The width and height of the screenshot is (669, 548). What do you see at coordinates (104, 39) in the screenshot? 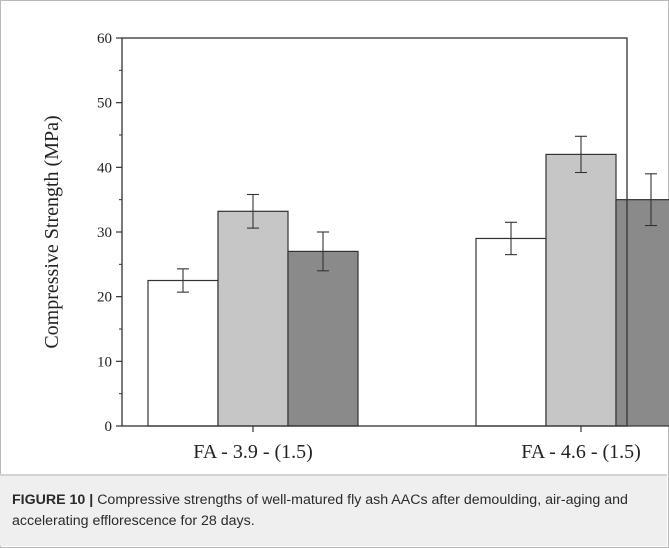
I see `y-tick-label: 60` at bounding box center [104, 39].